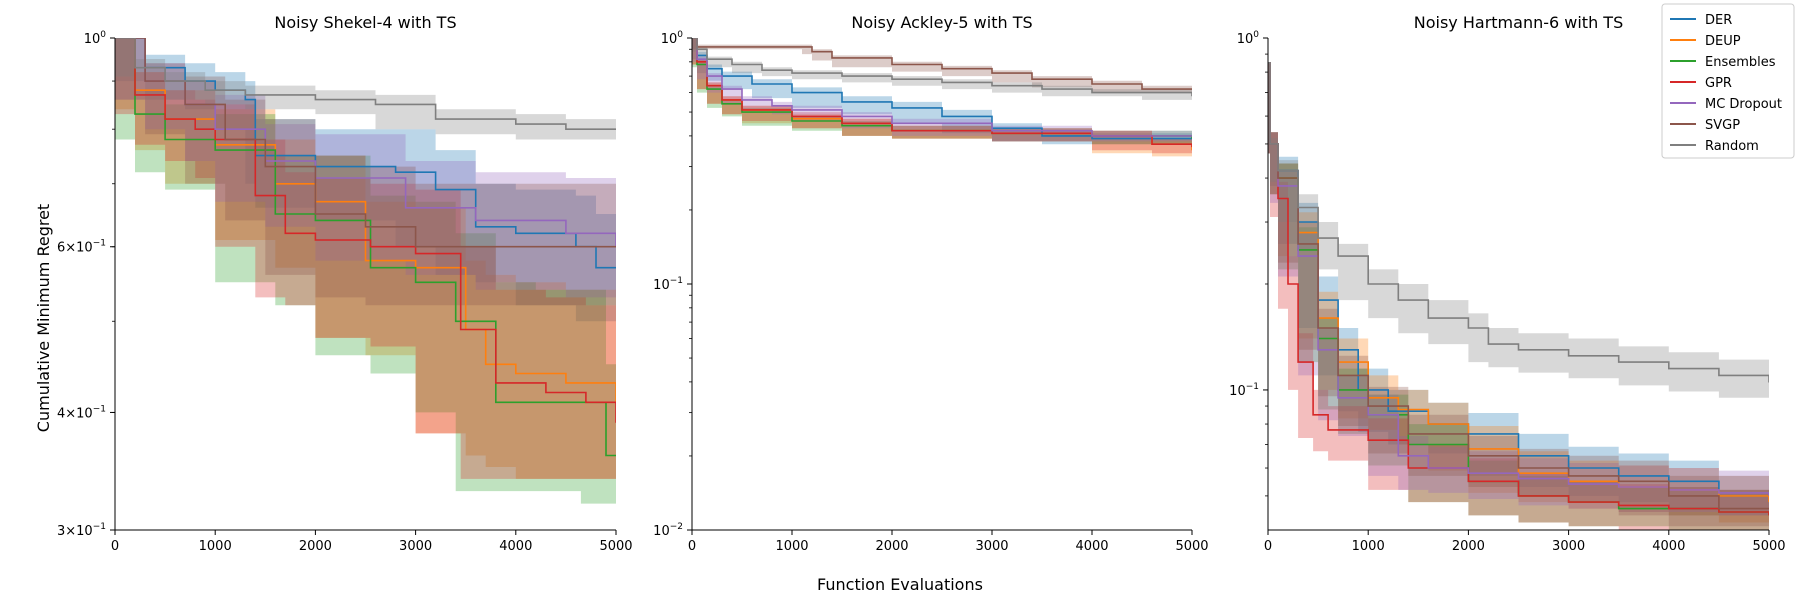 This screenshot has width=1800, height=600. I want to click on panel-title: Noisy Hartmann-6 with TS, so click(1518, 22).